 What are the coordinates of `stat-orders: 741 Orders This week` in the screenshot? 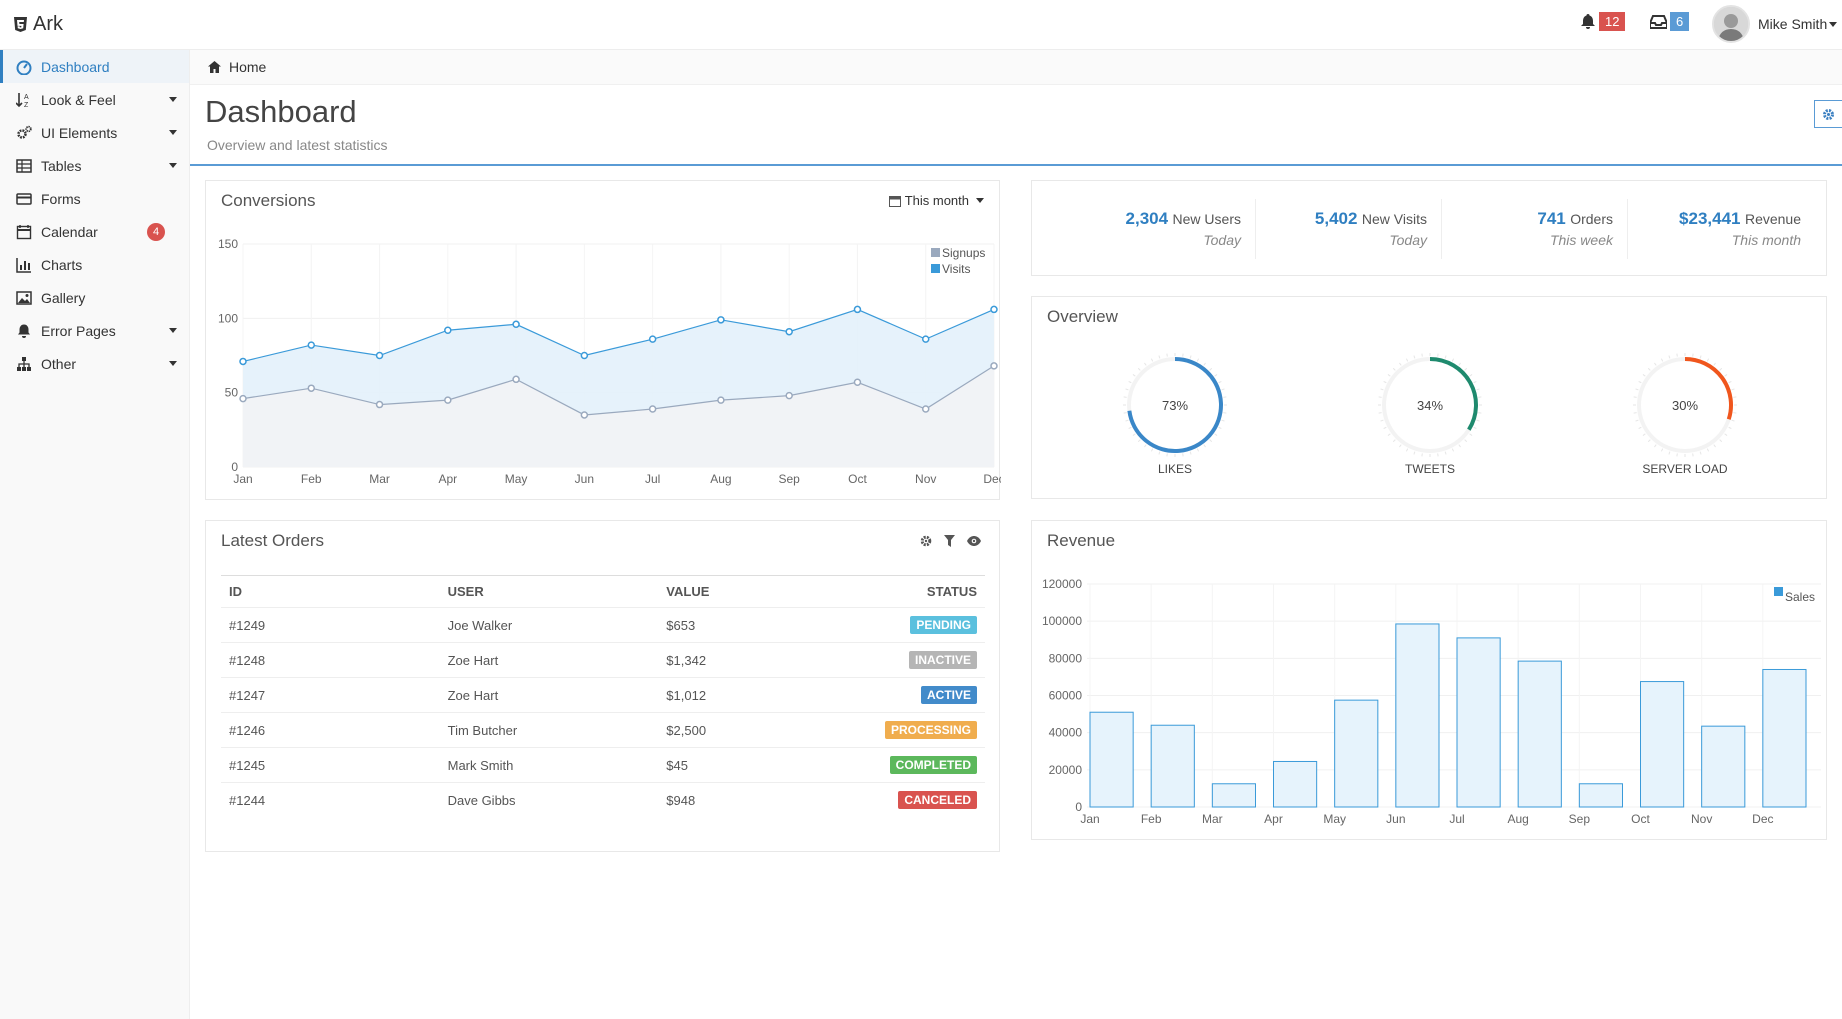 It's located at (1528, 228).